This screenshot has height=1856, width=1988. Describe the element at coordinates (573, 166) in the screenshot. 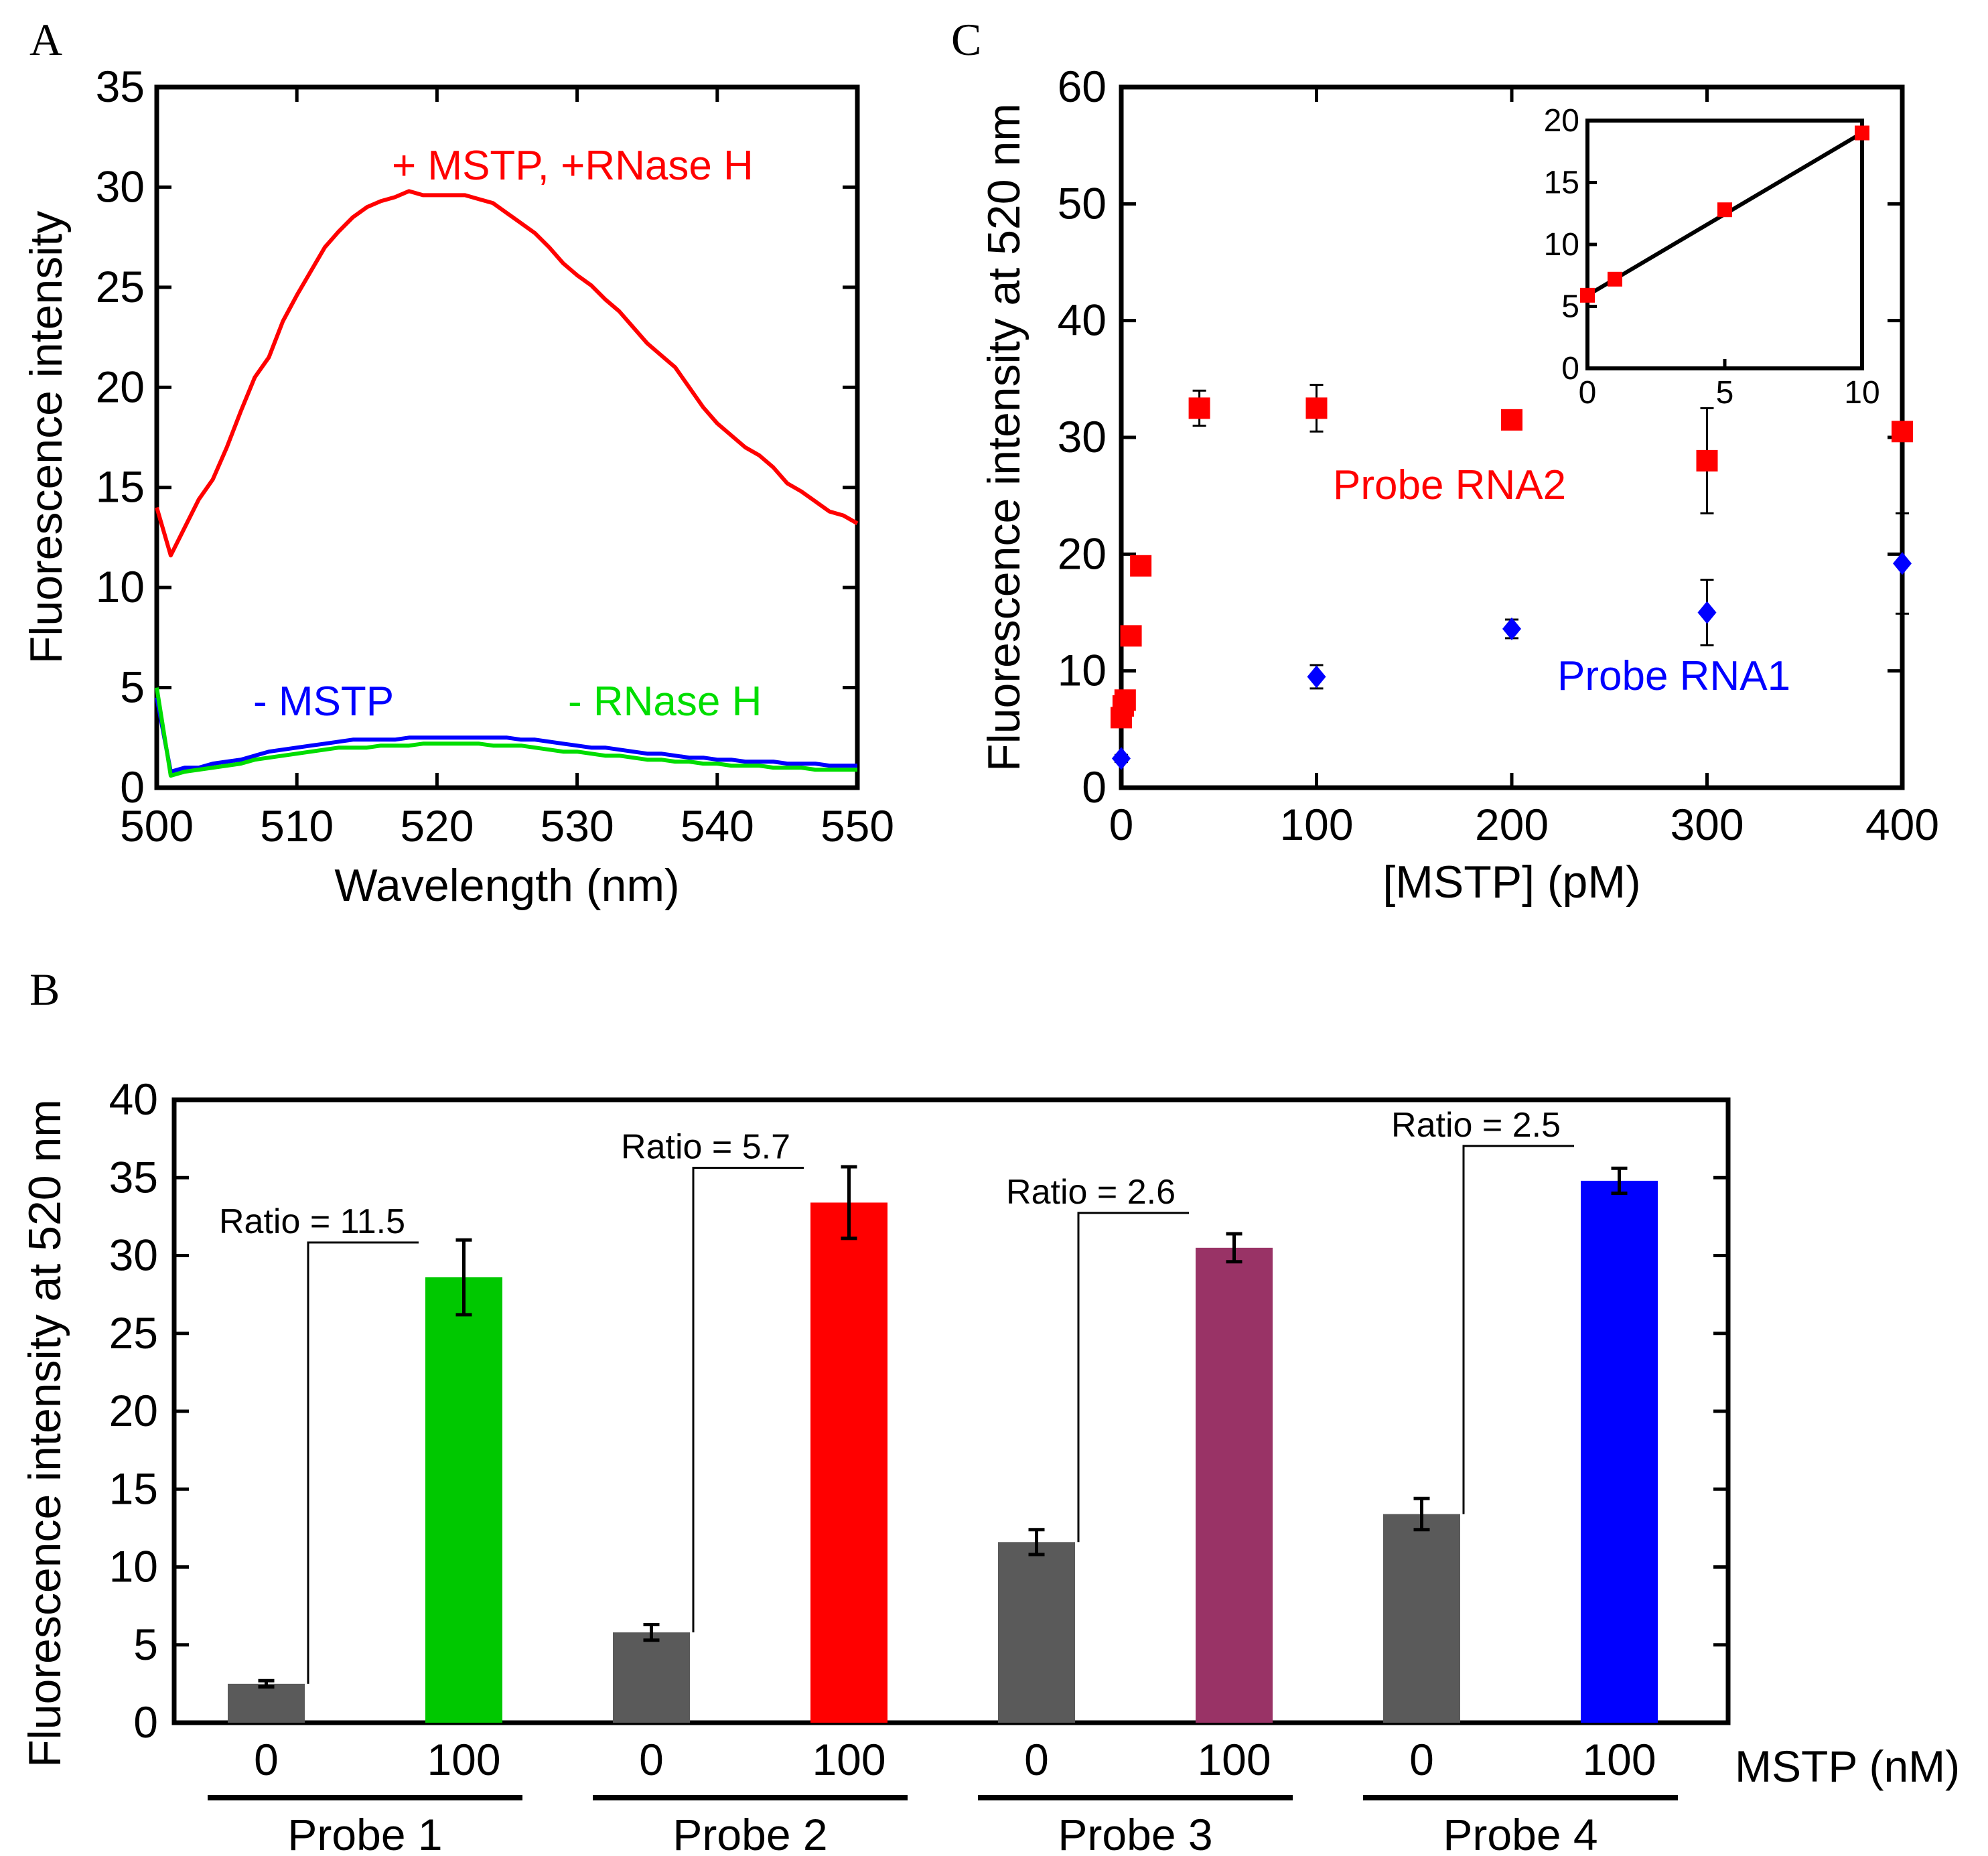

I see `annotation-plus-mstp-rnaseh: + MSTP, +RNase H` at that location.